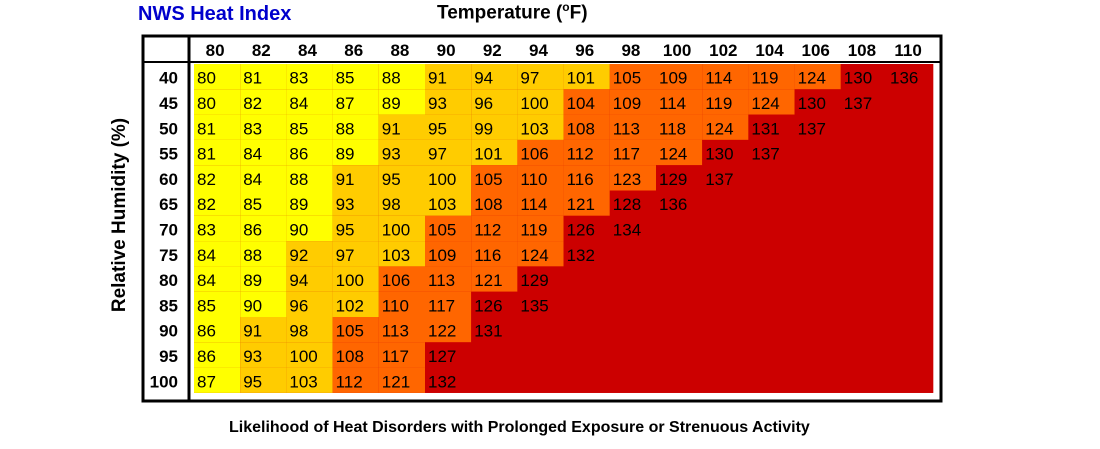 This screenshot has width=1100, height=449. I want to click on cell-value-label: 126, so click(488, 305).